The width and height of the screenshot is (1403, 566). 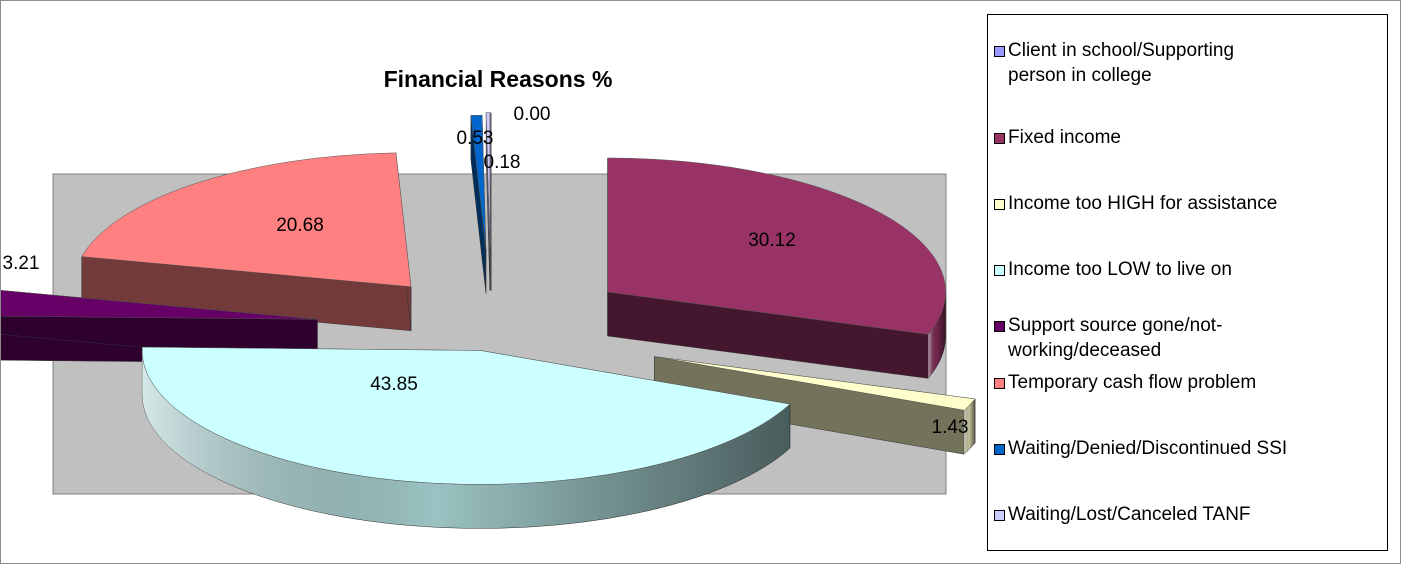 I want to click on legend-label: Income too HIGH for assistance, so click(x=1143, y=203).